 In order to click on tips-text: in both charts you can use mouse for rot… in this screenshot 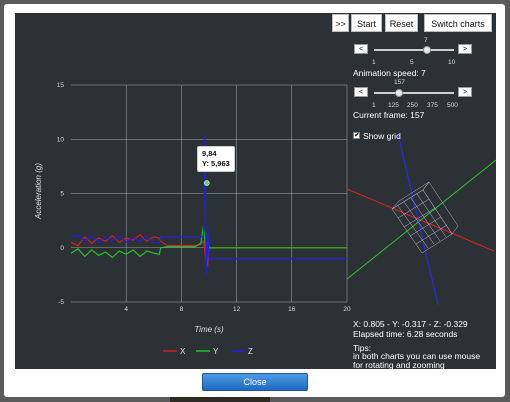, I will do `click(417, 365)`.